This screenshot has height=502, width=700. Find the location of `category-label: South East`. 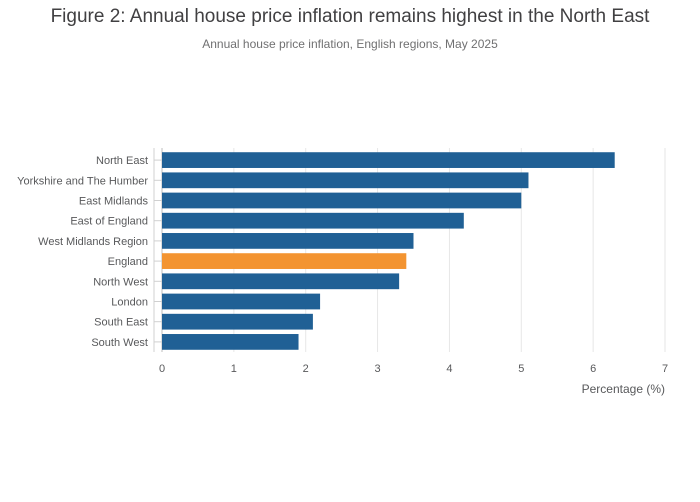

category-label: South East is located at coordinates (121, 323).